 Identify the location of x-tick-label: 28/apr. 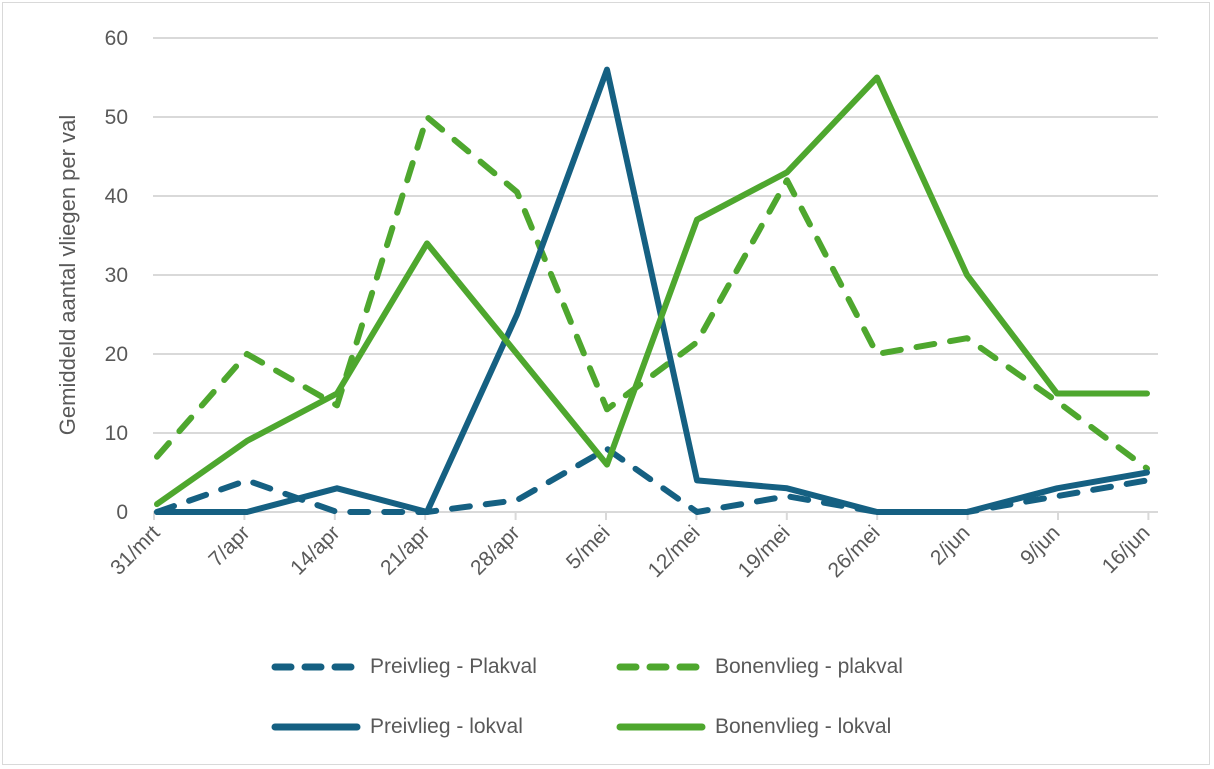
(495, 550).